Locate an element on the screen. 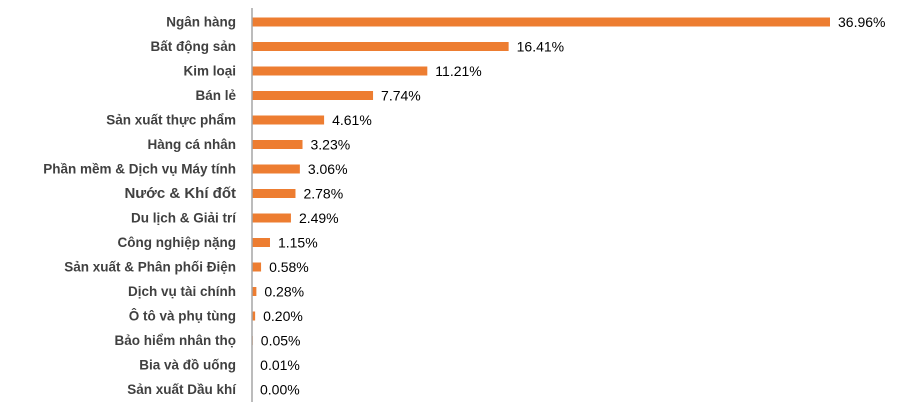  category-label: Bất động sản is located at coordinates (193, 46).